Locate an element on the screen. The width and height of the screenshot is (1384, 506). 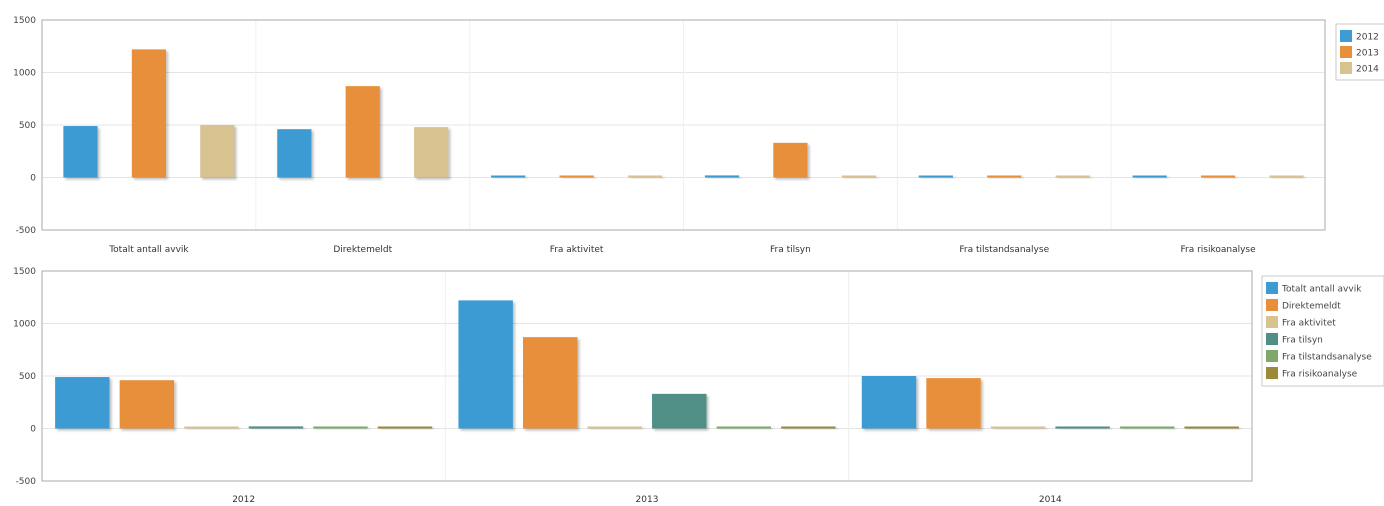
bar-2014-fra-risikoanalyse is located at coordinates (1286, 176).